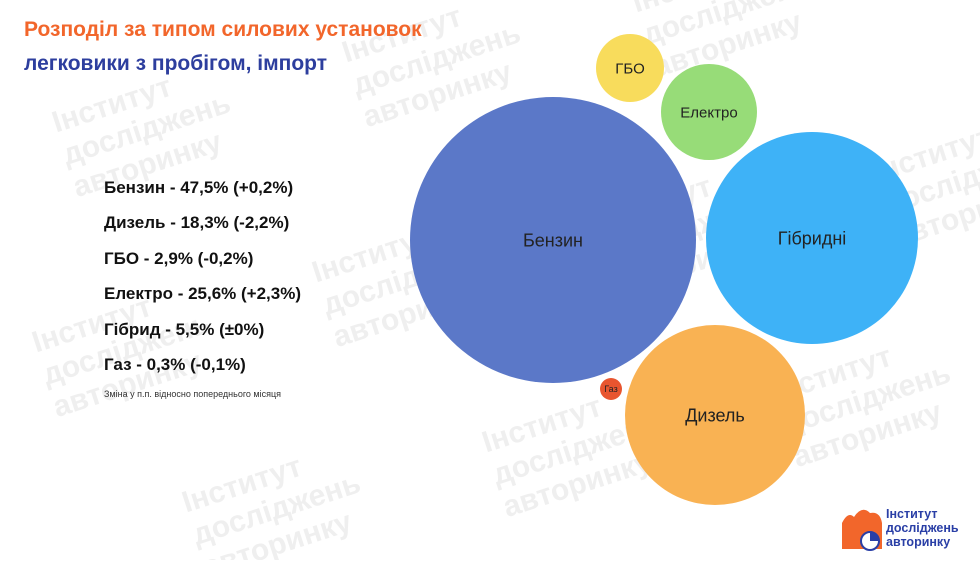 The height and width of the screenshot is (565, 980). I want to click on logo-line-2: досліджень, so click(922, 528).